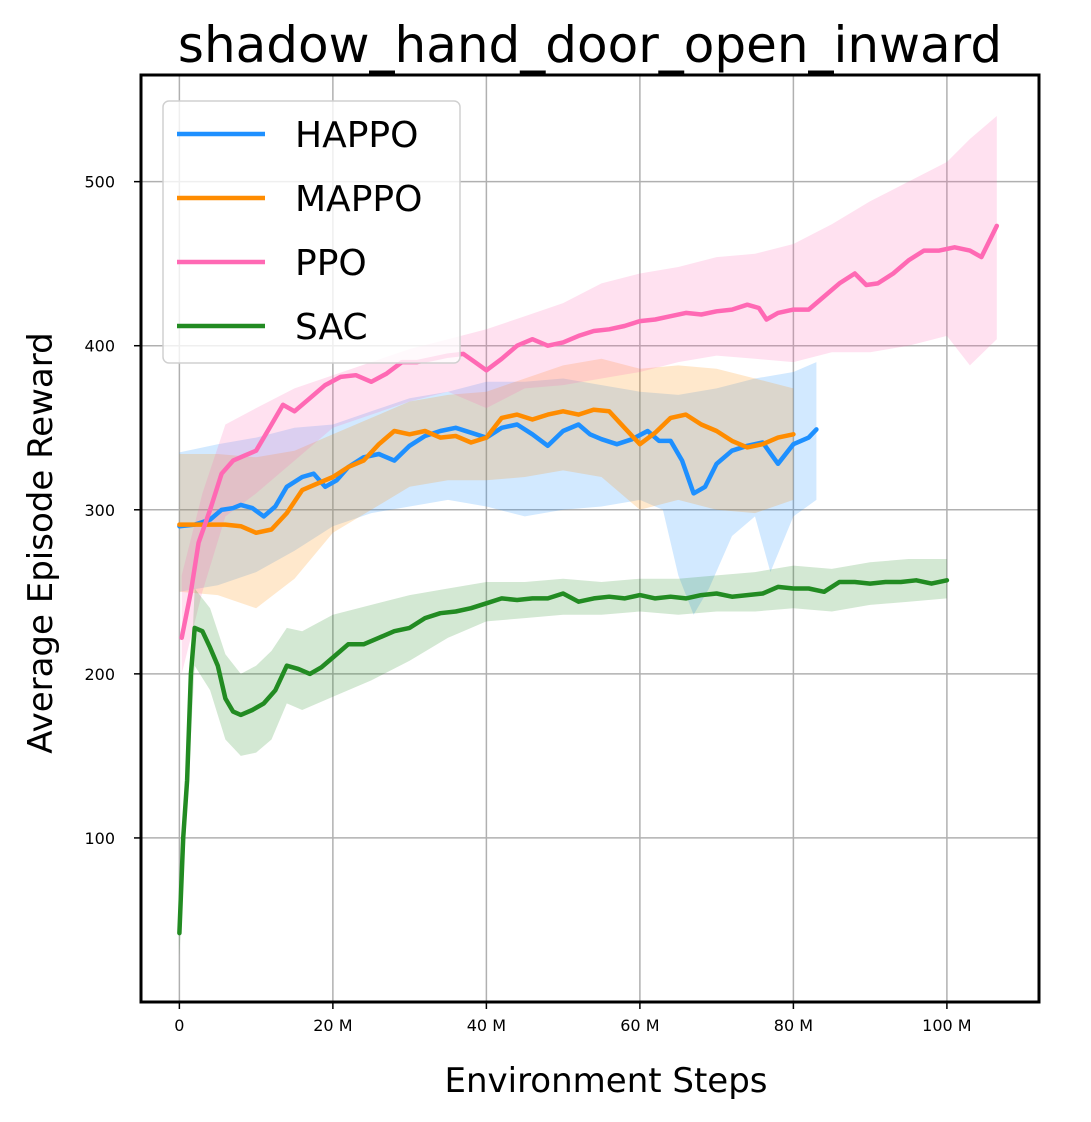  Describe the element at coordinates (358, 199) in the screenshot. I see `legend-label-mappo: MAPPO` at that location.